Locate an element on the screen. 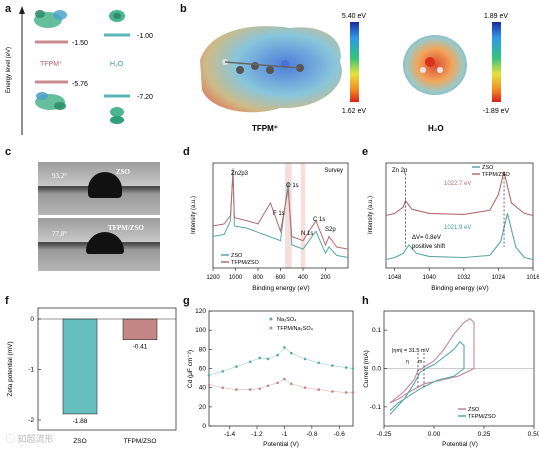 The width and height of the screenshot is (539, 451). x-axis-label: Binding energy (eV) is located at coordinates (280, 288).